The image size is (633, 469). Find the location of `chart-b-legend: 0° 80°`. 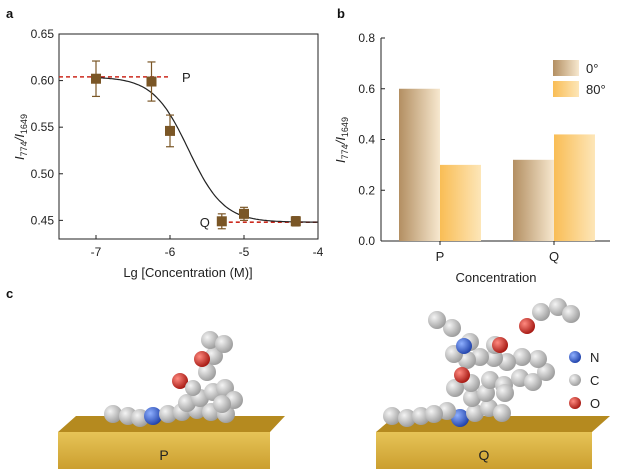

chart-b-legend: 0° 80° is located at coordinates (579, 78).